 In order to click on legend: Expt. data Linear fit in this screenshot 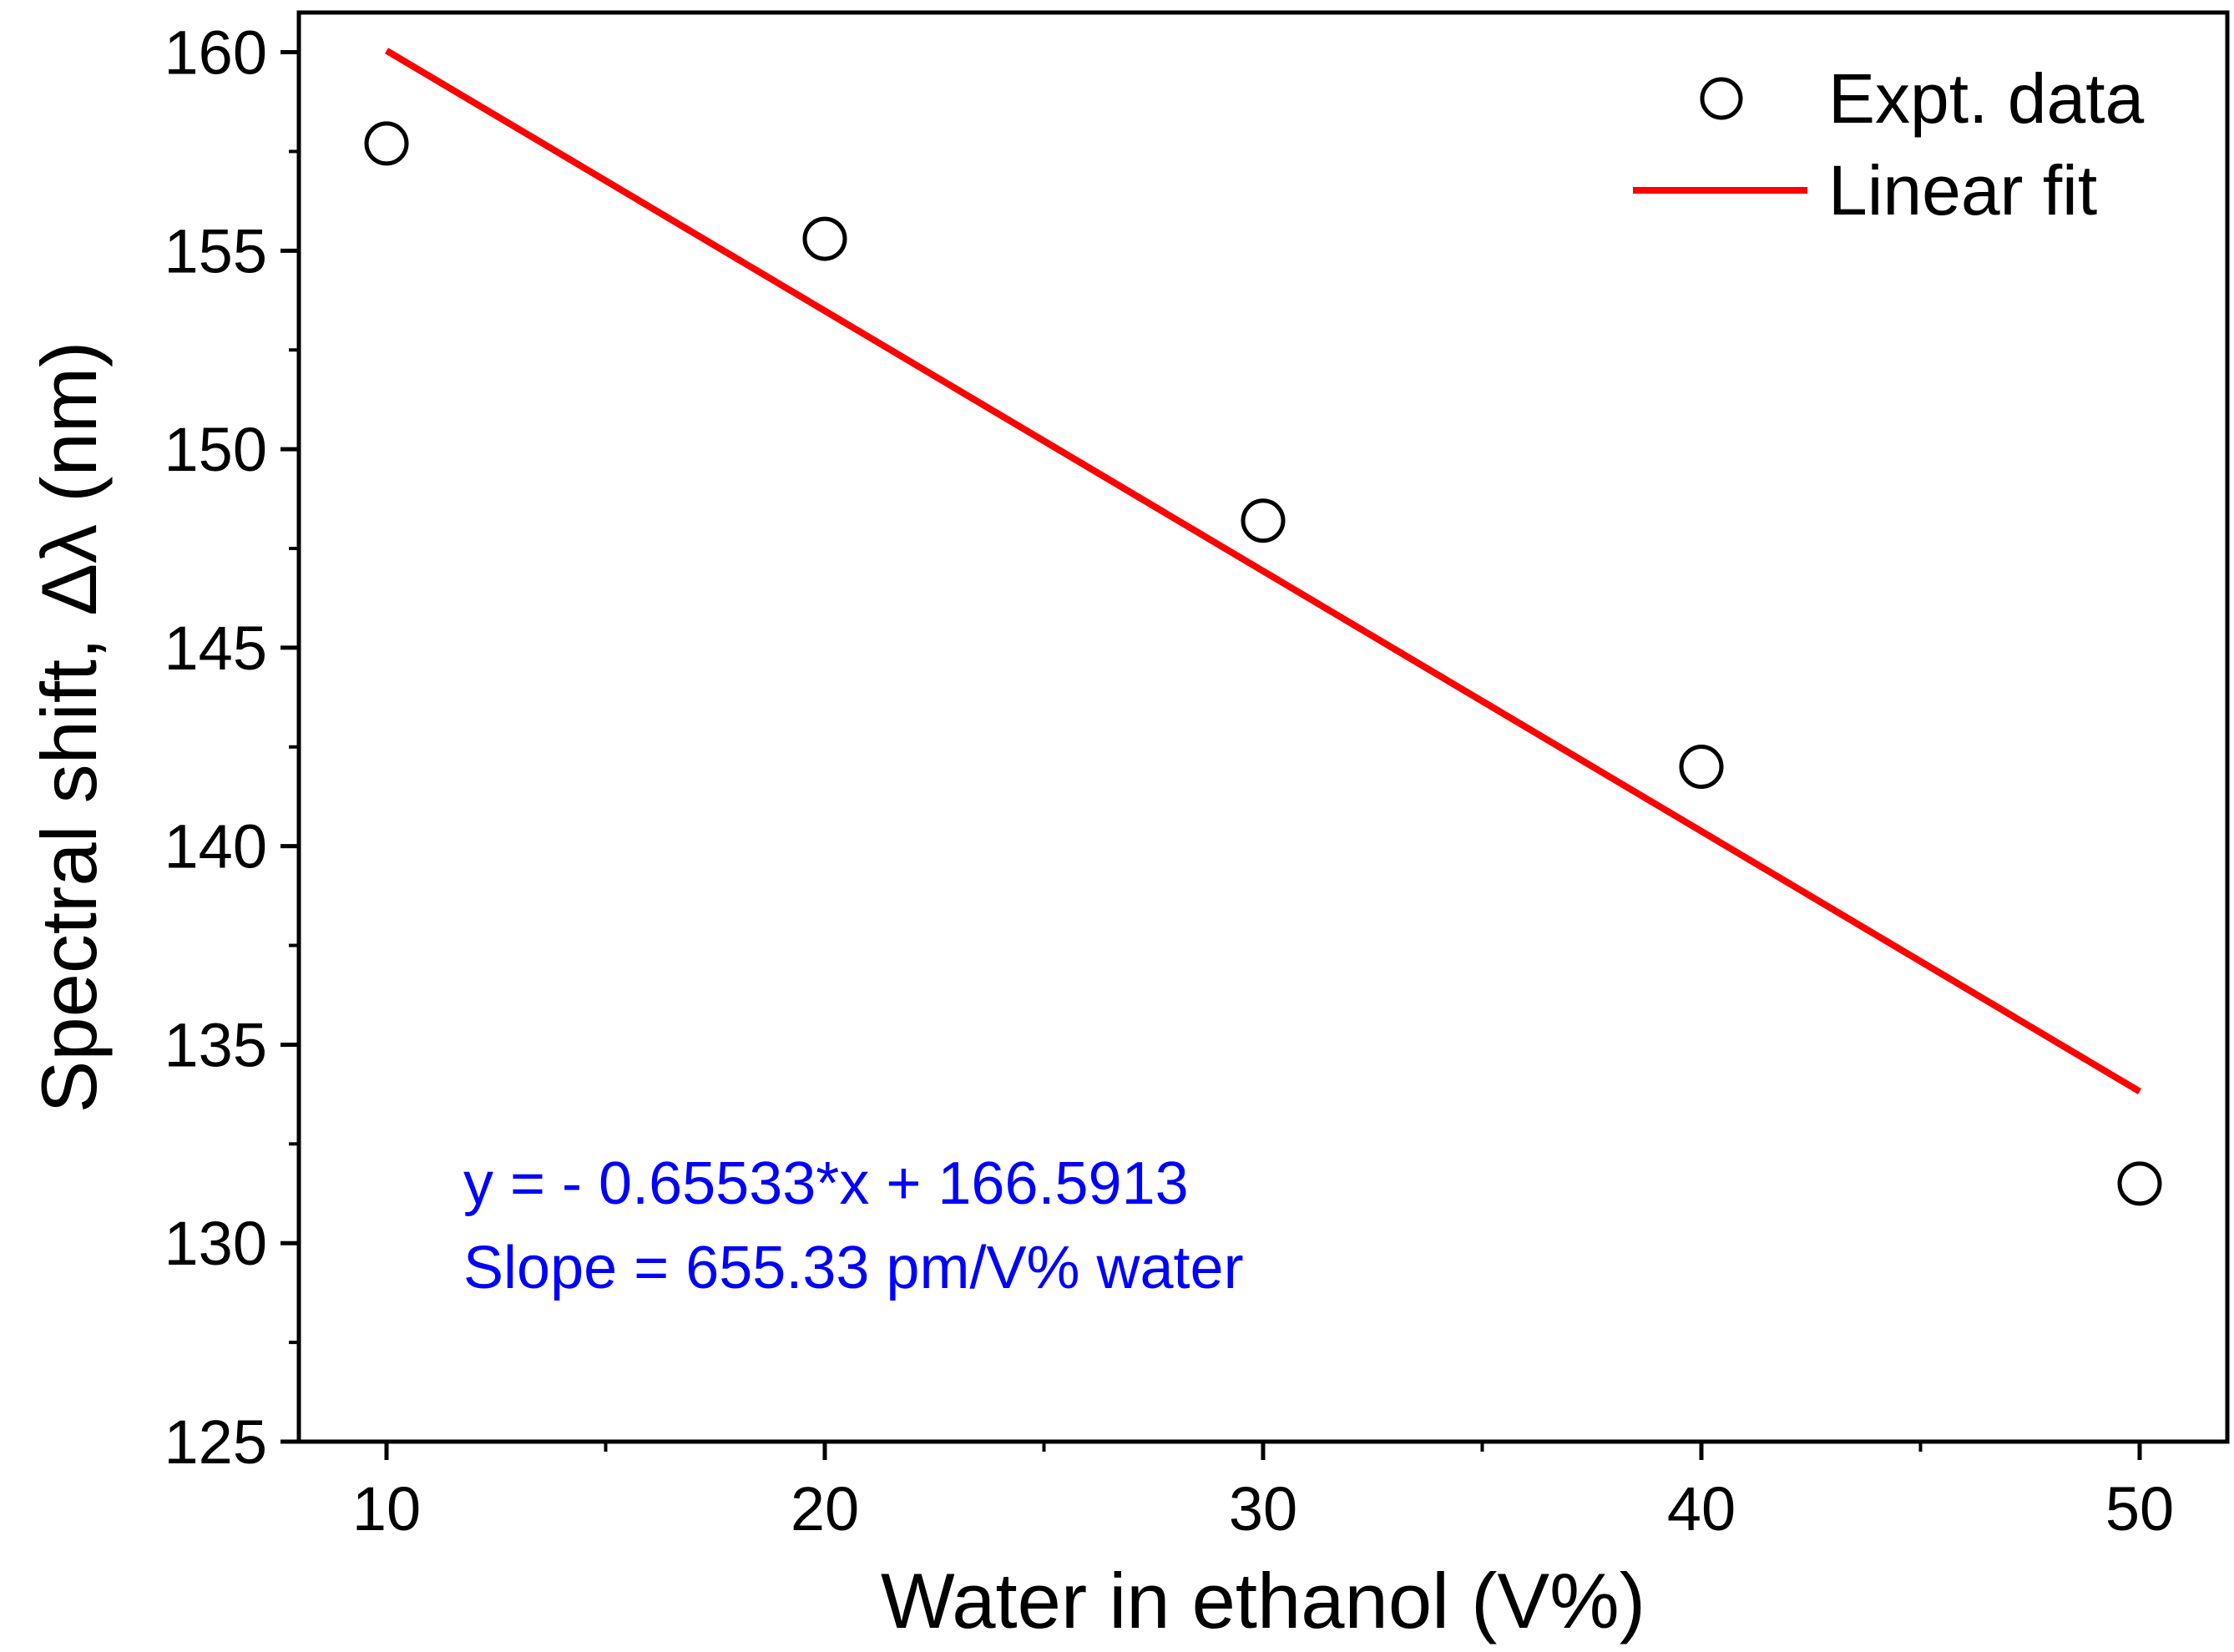, I will do `click(1889, 144)`.